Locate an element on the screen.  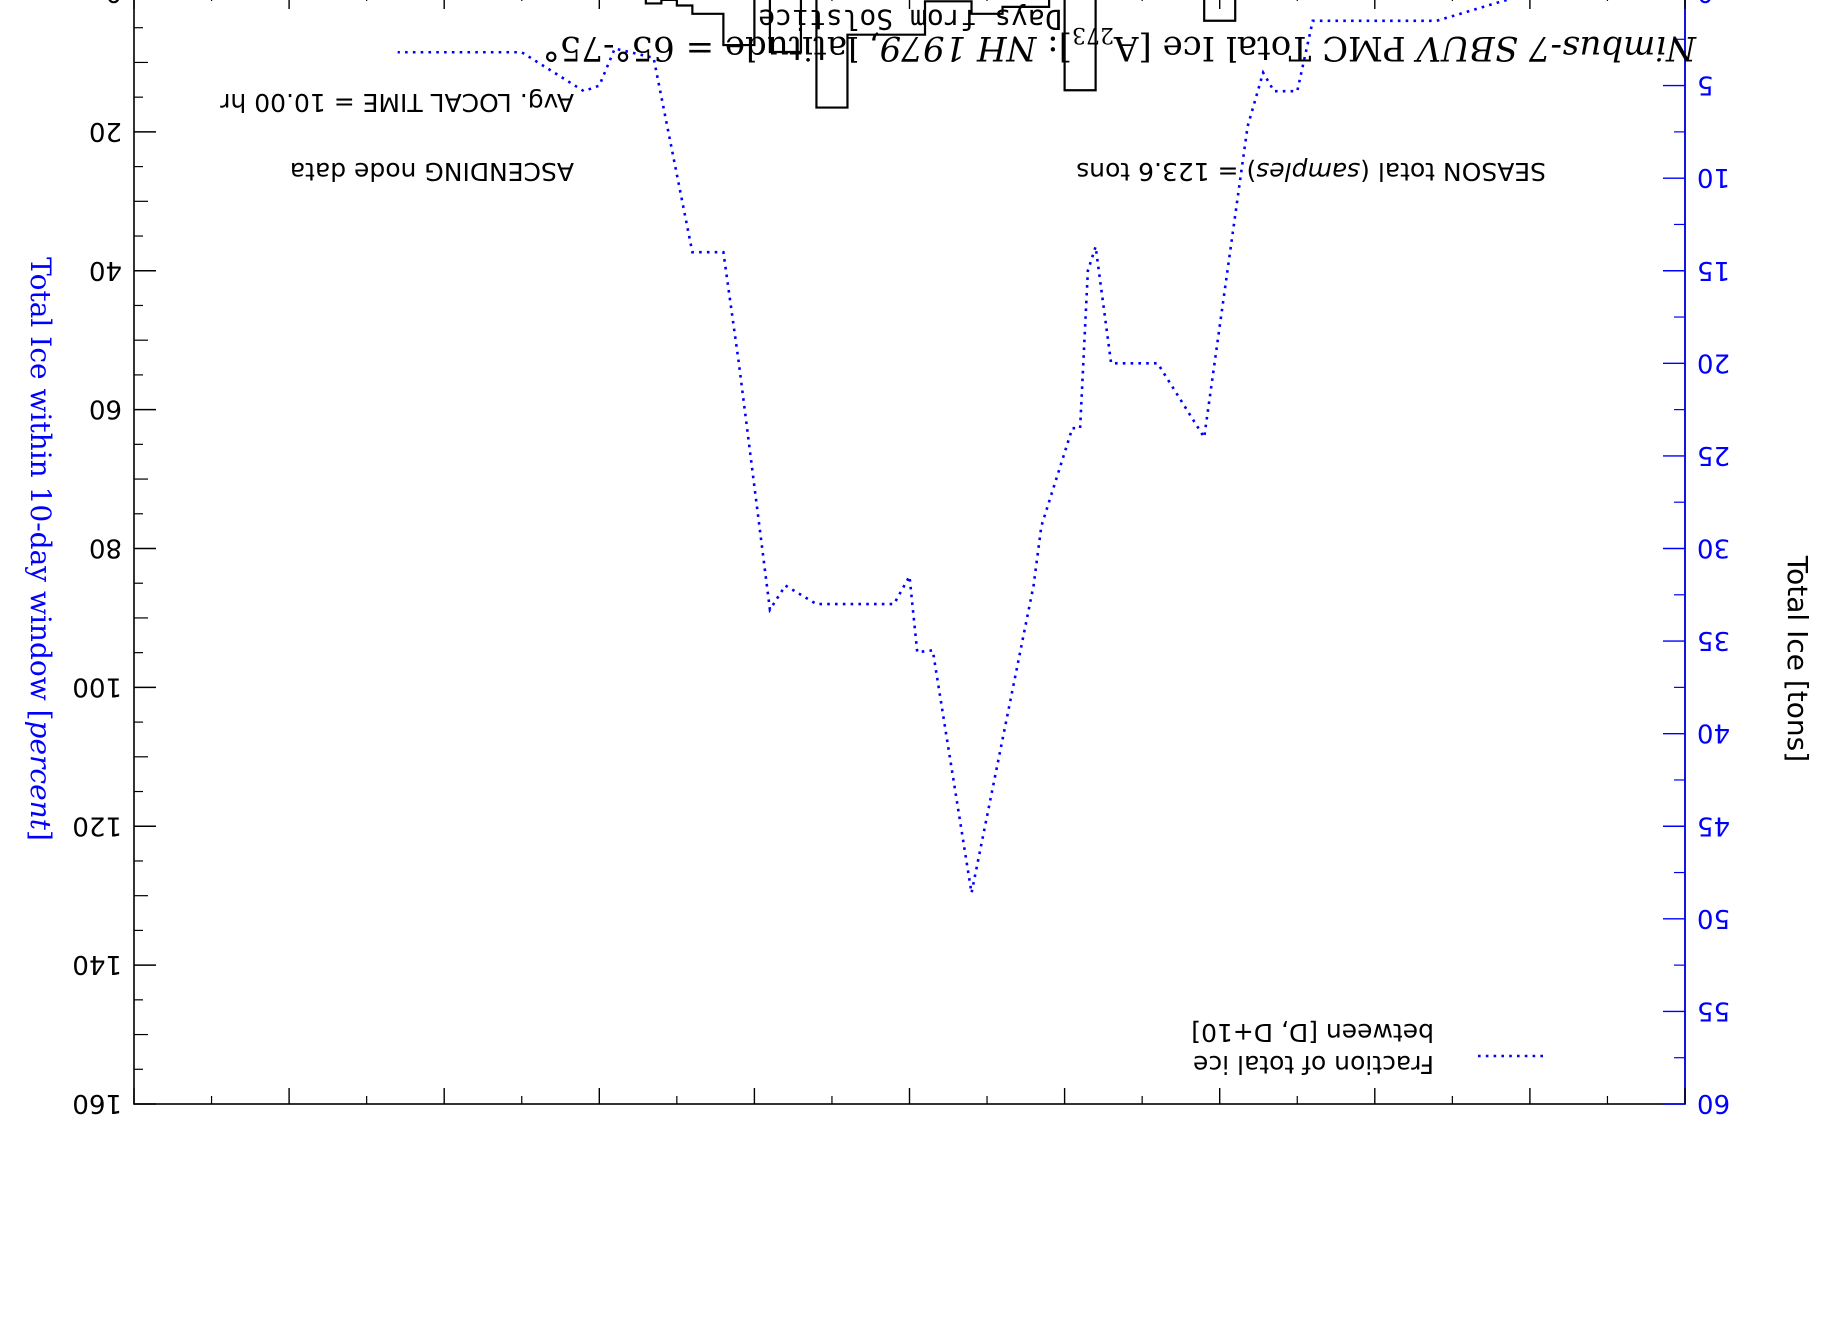
annotation-local-time: Avg. LOCAL TIME = 10.00 hr is located at coordinates (396, 102).